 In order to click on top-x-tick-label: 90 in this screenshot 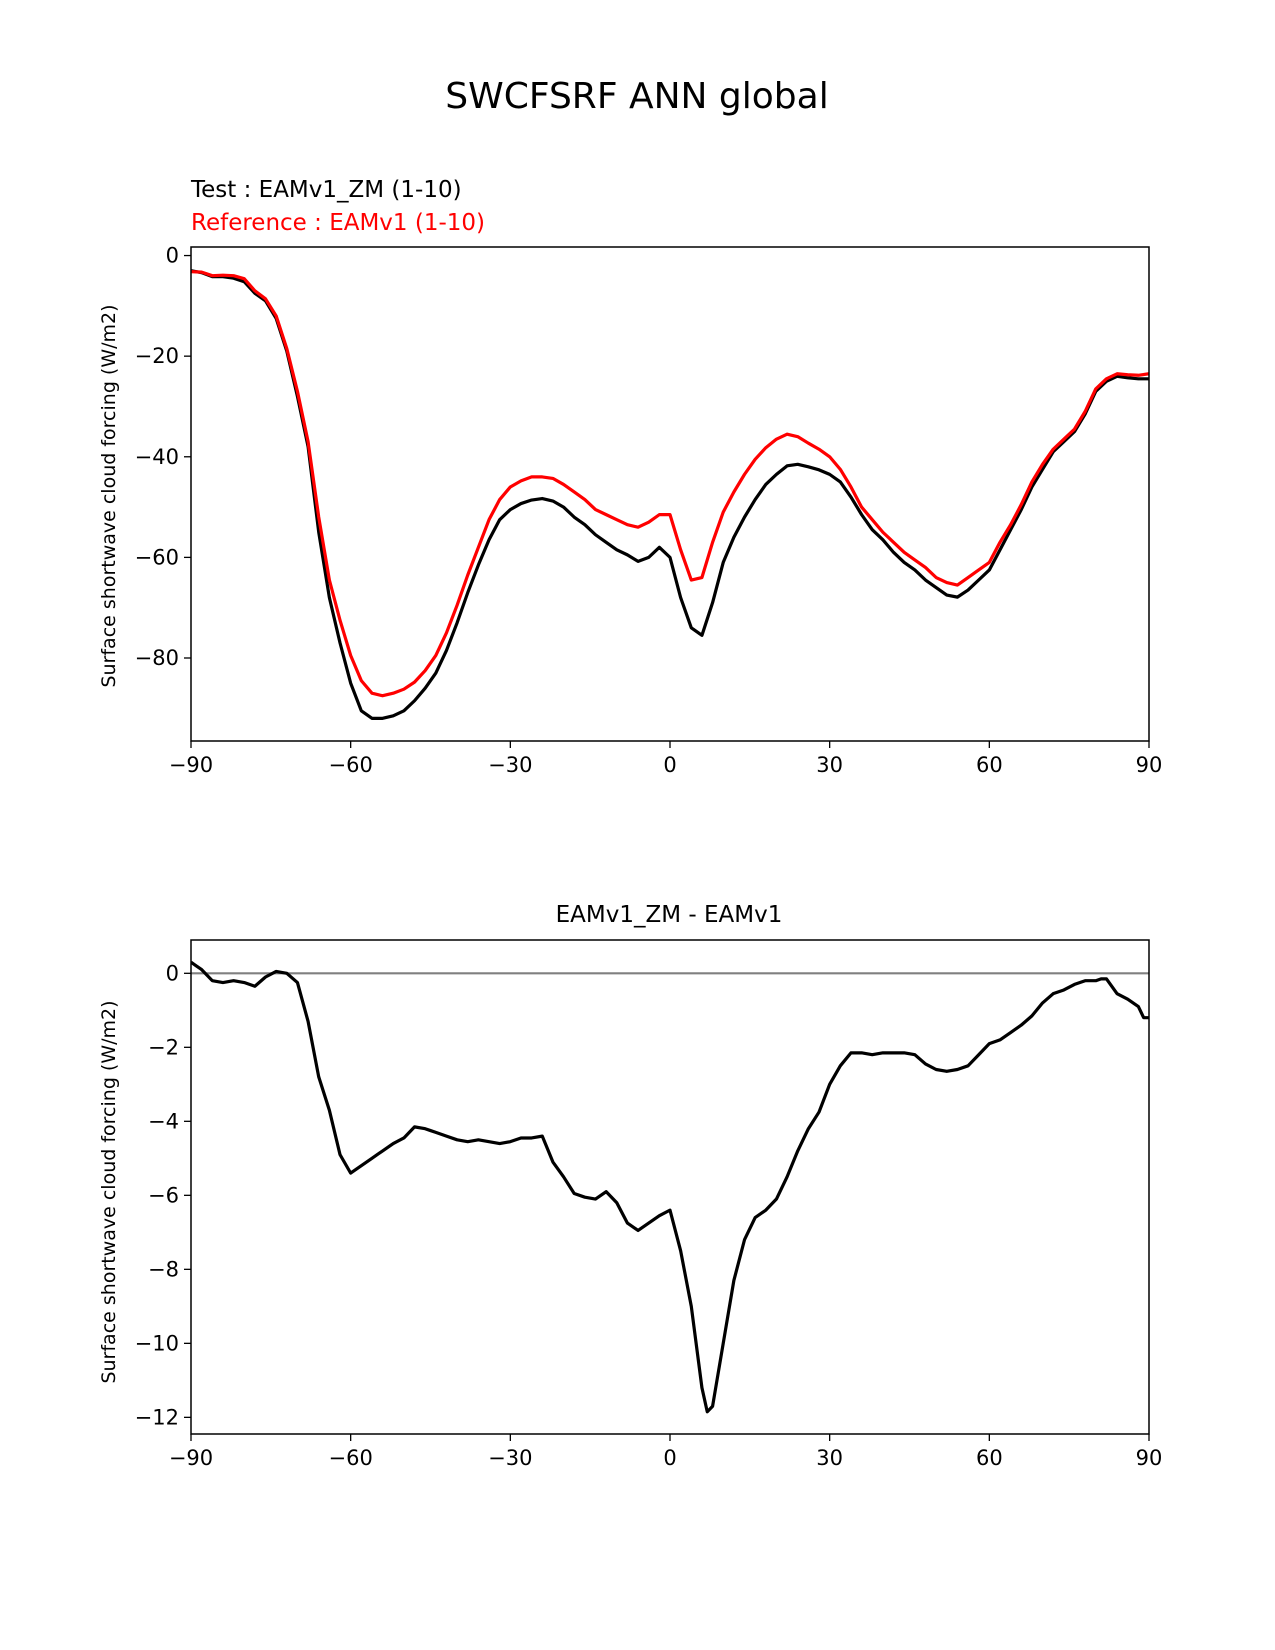, I will do `click(1149, 765)`.